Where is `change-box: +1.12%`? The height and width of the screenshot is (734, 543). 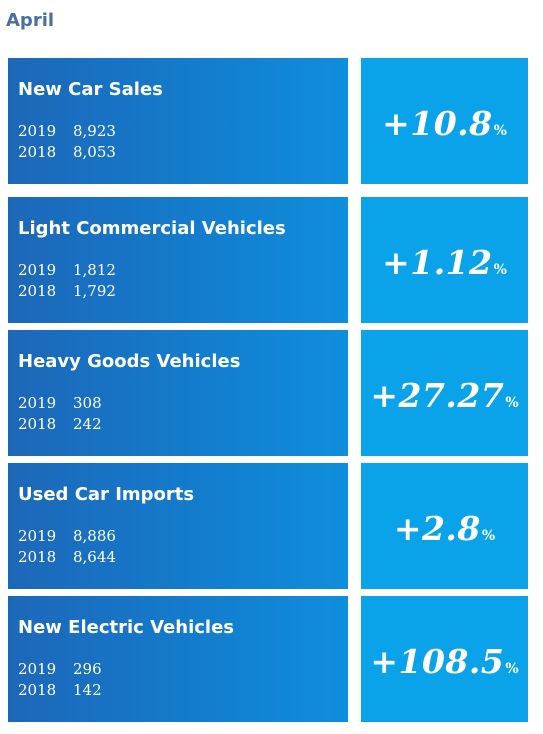 change-box: +1.12% is located at coordinates (444, 260).